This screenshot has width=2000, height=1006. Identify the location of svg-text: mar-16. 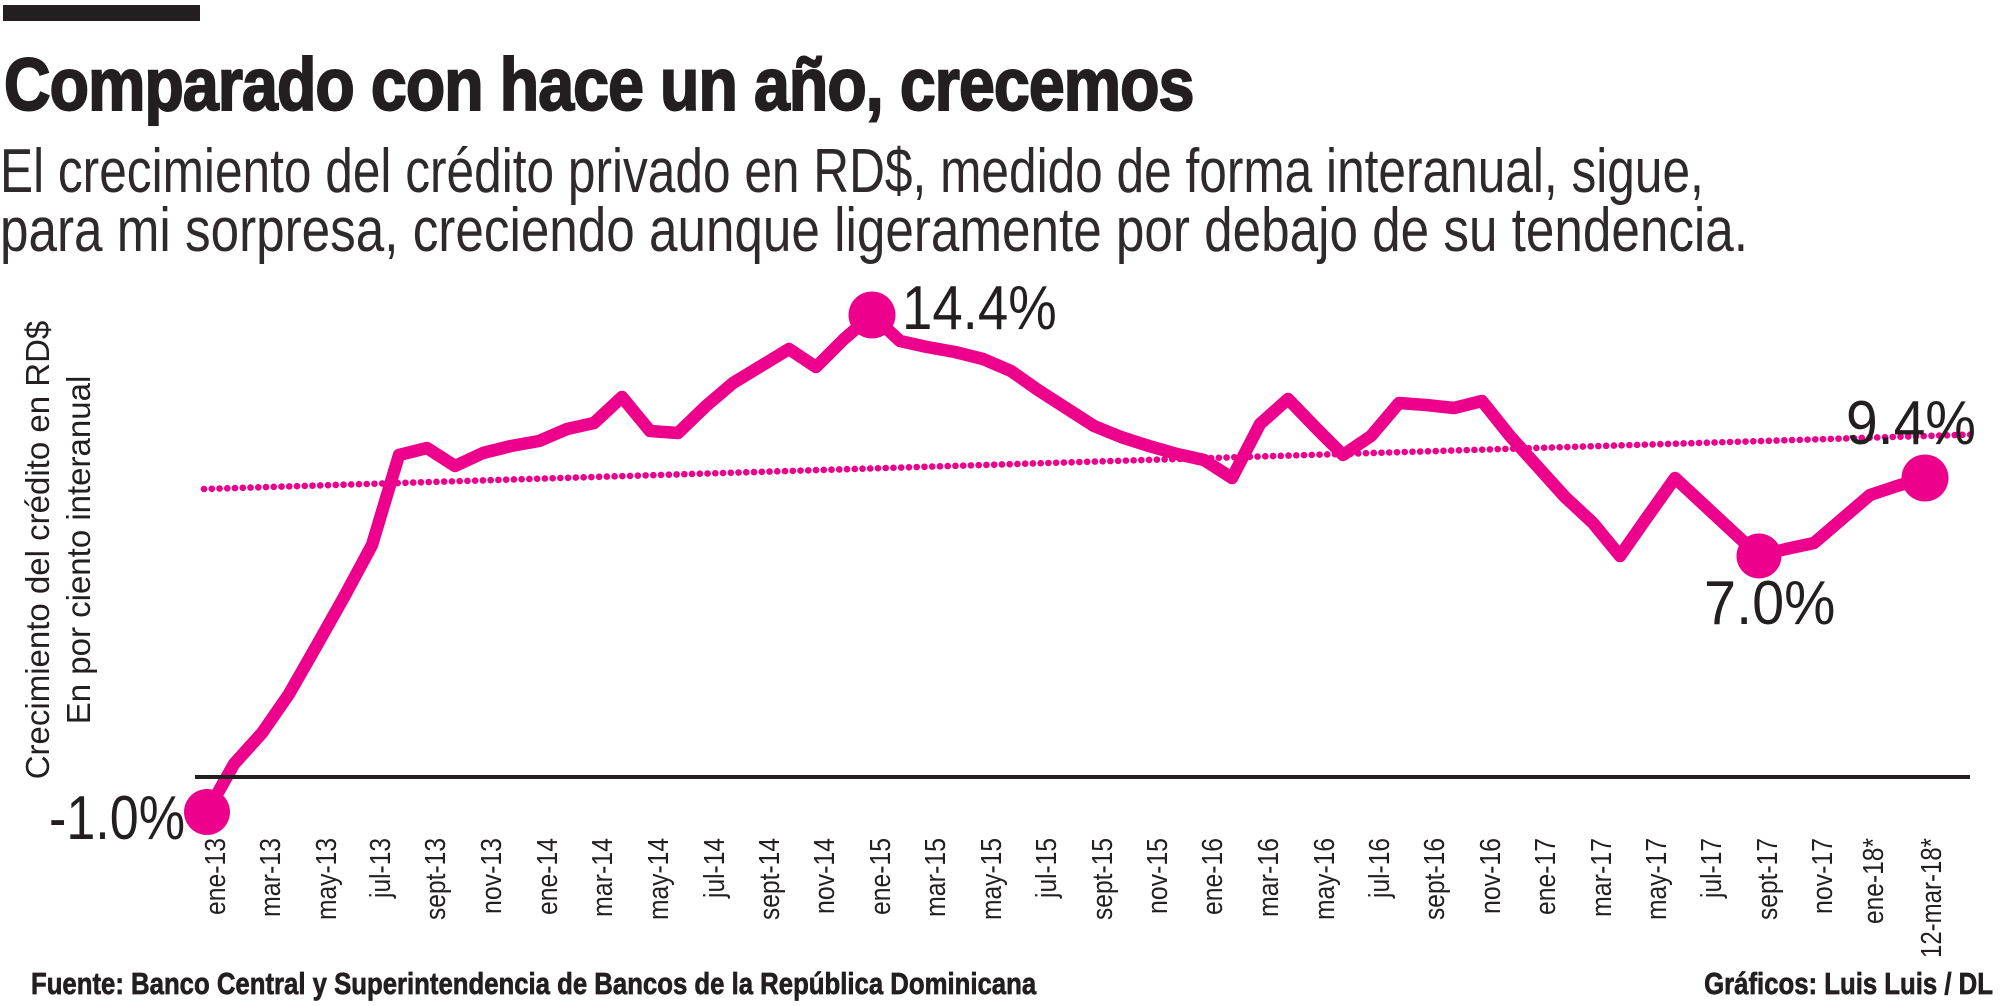
(1269, 877).